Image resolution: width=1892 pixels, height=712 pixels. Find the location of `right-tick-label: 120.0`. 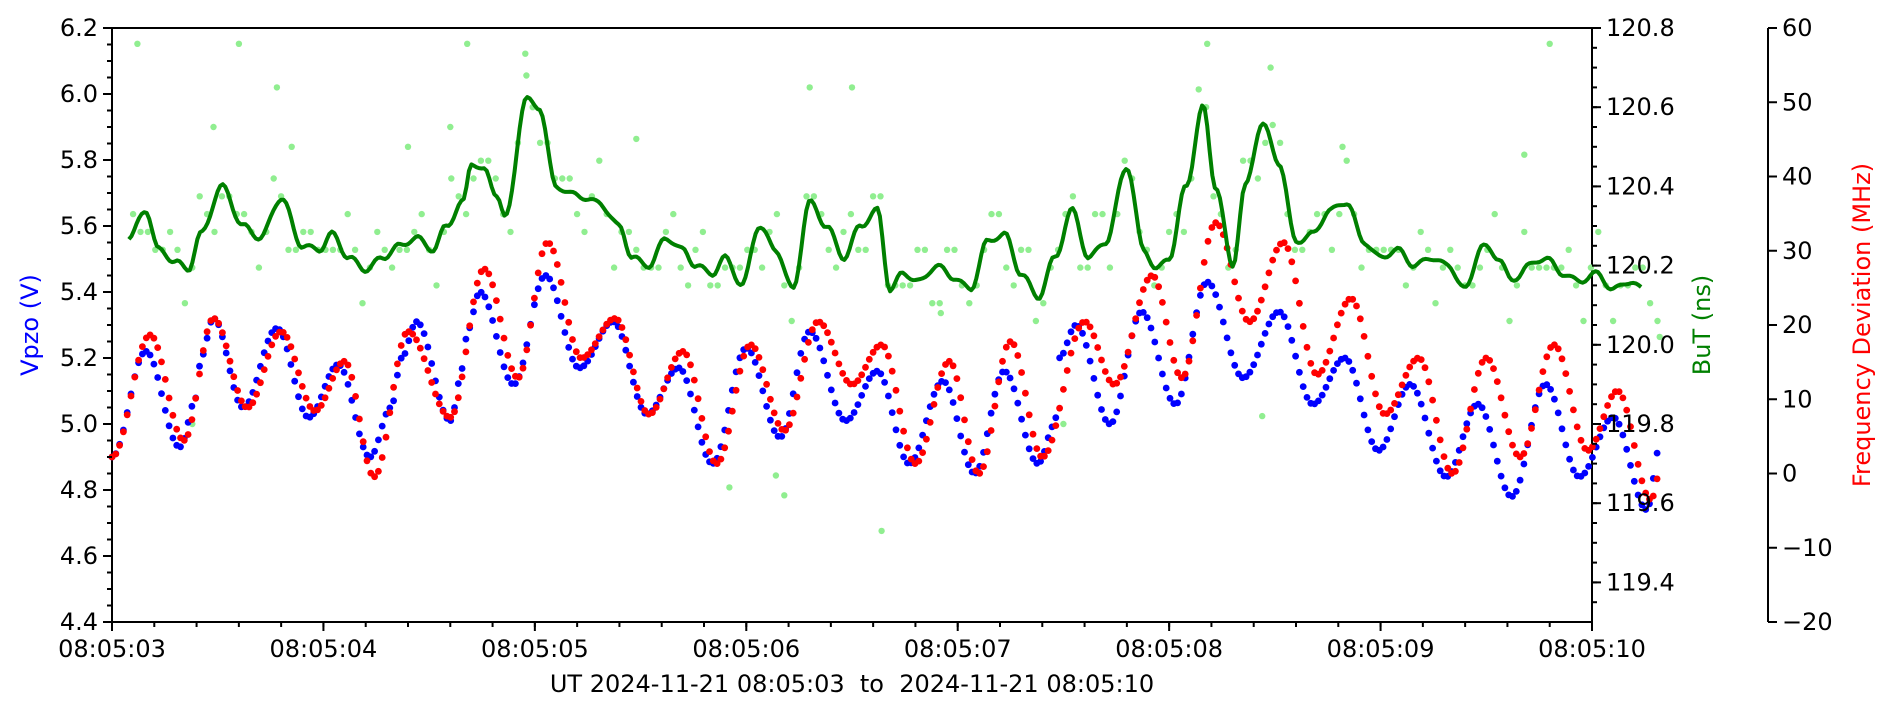

right-tick-label: 120.0 is located at coordinates (1640, 345).